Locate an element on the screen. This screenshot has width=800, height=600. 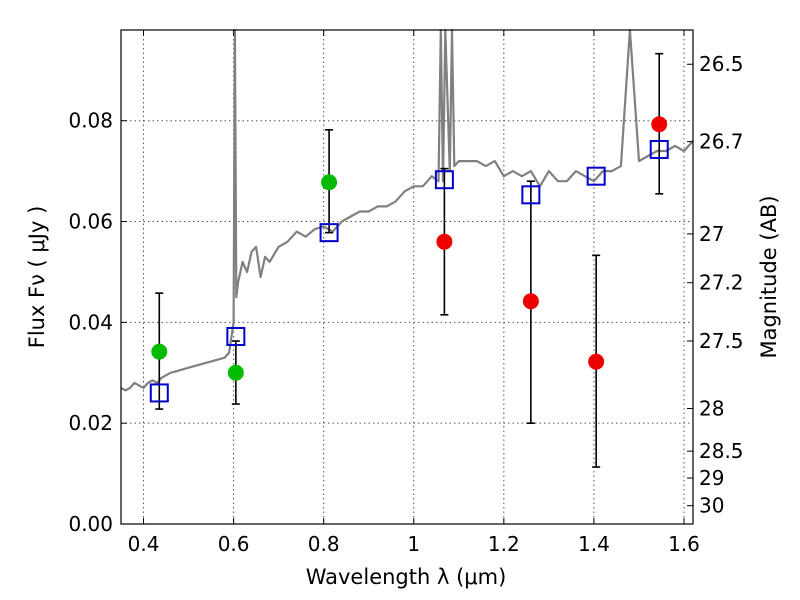
x-tick-label: 1.2 is located at coordinates (504, 544).